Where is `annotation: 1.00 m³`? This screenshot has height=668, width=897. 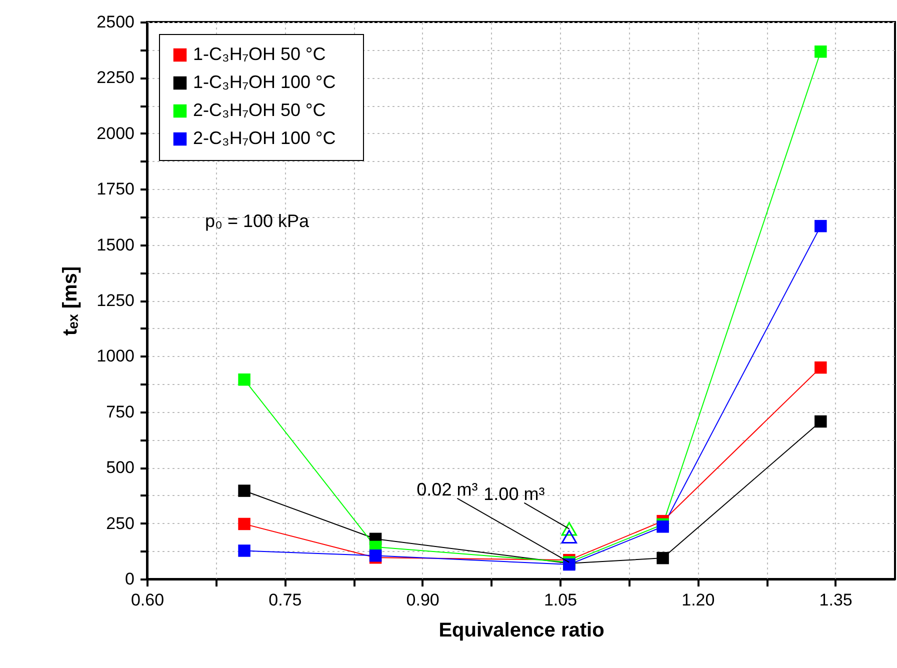 annotation: 1.00 m³ is located at coordinates (514, 494).